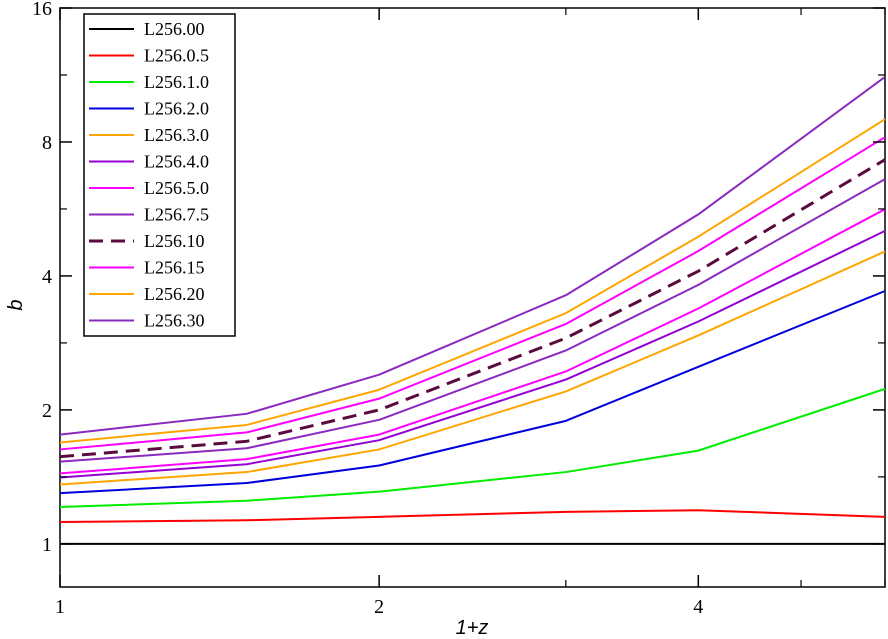 The image size is (888, 639). What do you see at coordinates (698, 607) in the screenshot?
I see `x-tick-label: 4` at bounding box center [698, 607].